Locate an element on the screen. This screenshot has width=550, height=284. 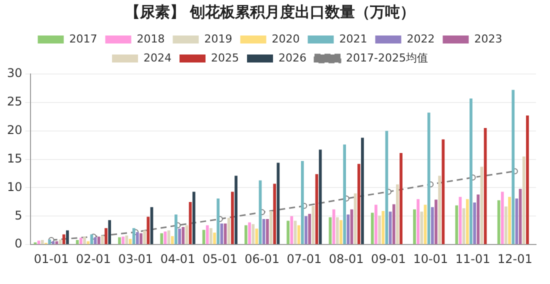
x-tick-label: 07-01 is located at coordinates (304, 259).